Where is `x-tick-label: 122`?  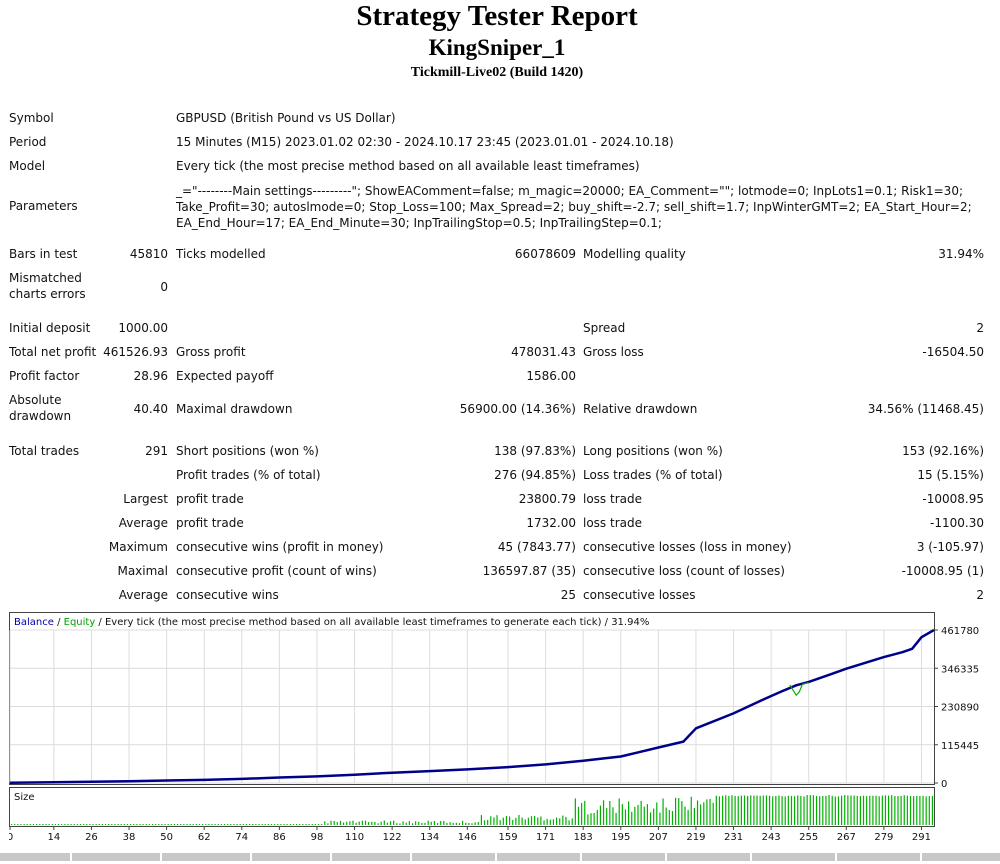 x-tick-label: 122 is located at coordinates (392, 837).